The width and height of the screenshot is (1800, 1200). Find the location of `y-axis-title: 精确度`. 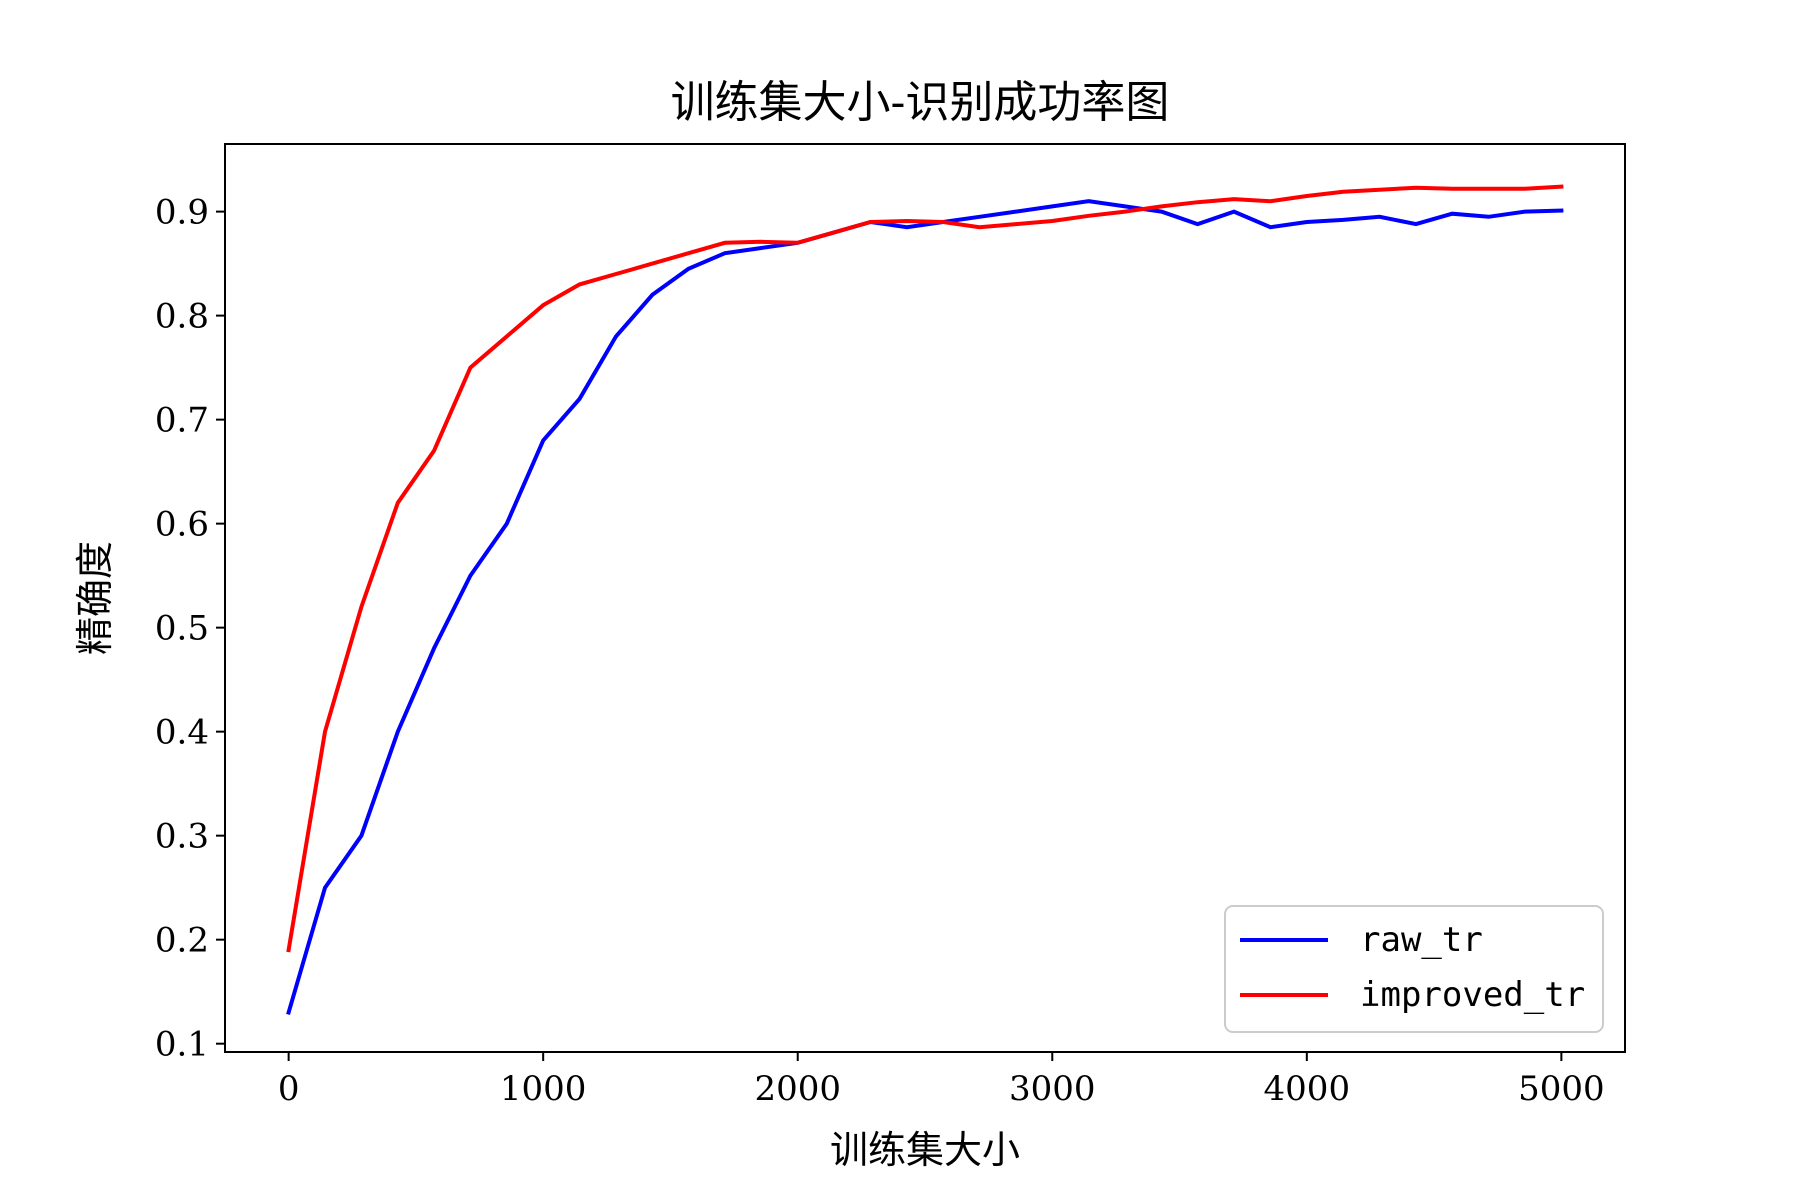

y-axis-title: 精确度 is located at coordinates (95, 598).